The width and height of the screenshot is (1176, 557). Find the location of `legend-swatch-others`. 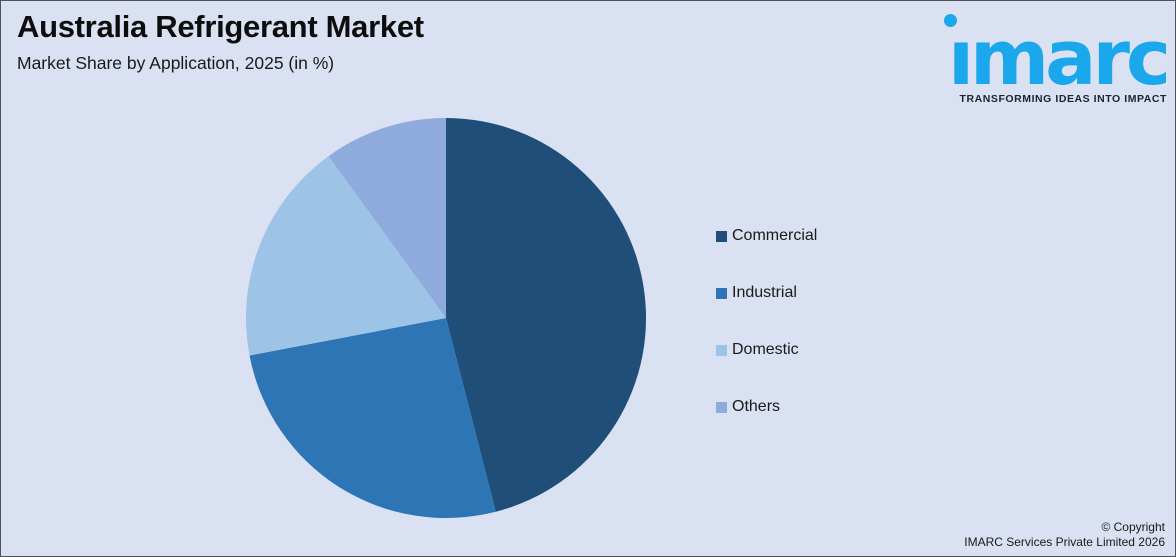

legend-swatch-others is located at coordinates (721, 407).